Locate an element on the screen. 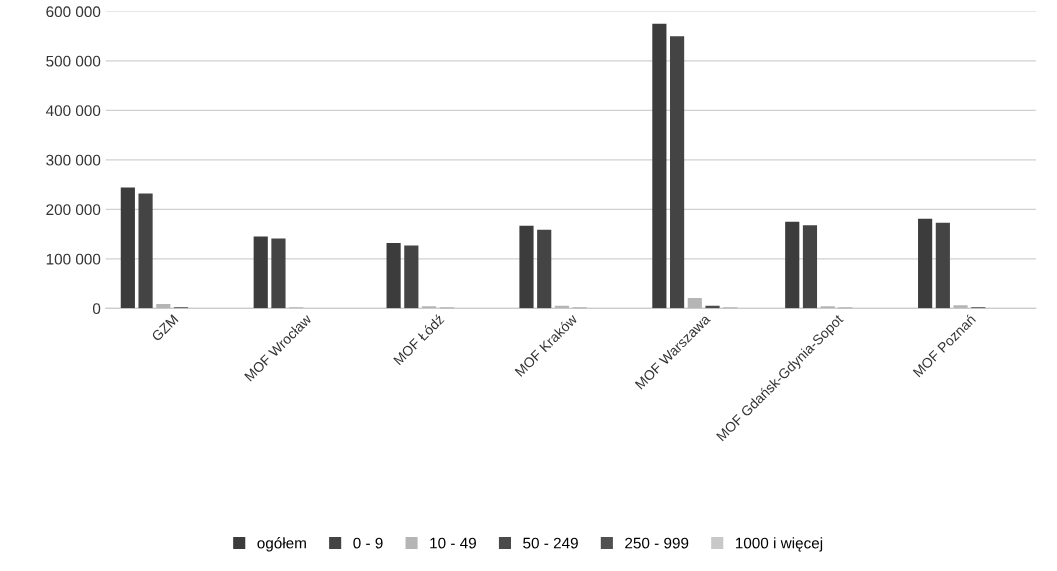 The width and height of the screenshot is (1057, 571). legend-label: 250 - 999 is located at coordinates (657, 543).